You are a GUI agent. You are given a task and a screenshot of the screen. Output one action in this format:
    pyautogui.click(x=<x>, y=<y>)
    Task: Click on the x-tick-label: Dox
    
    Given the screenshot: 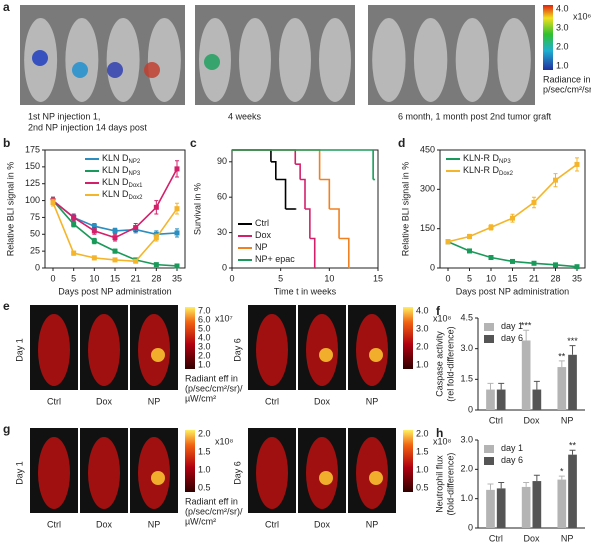 What is the action you would take?
    pyautogui.click(x=531, y=420)
    